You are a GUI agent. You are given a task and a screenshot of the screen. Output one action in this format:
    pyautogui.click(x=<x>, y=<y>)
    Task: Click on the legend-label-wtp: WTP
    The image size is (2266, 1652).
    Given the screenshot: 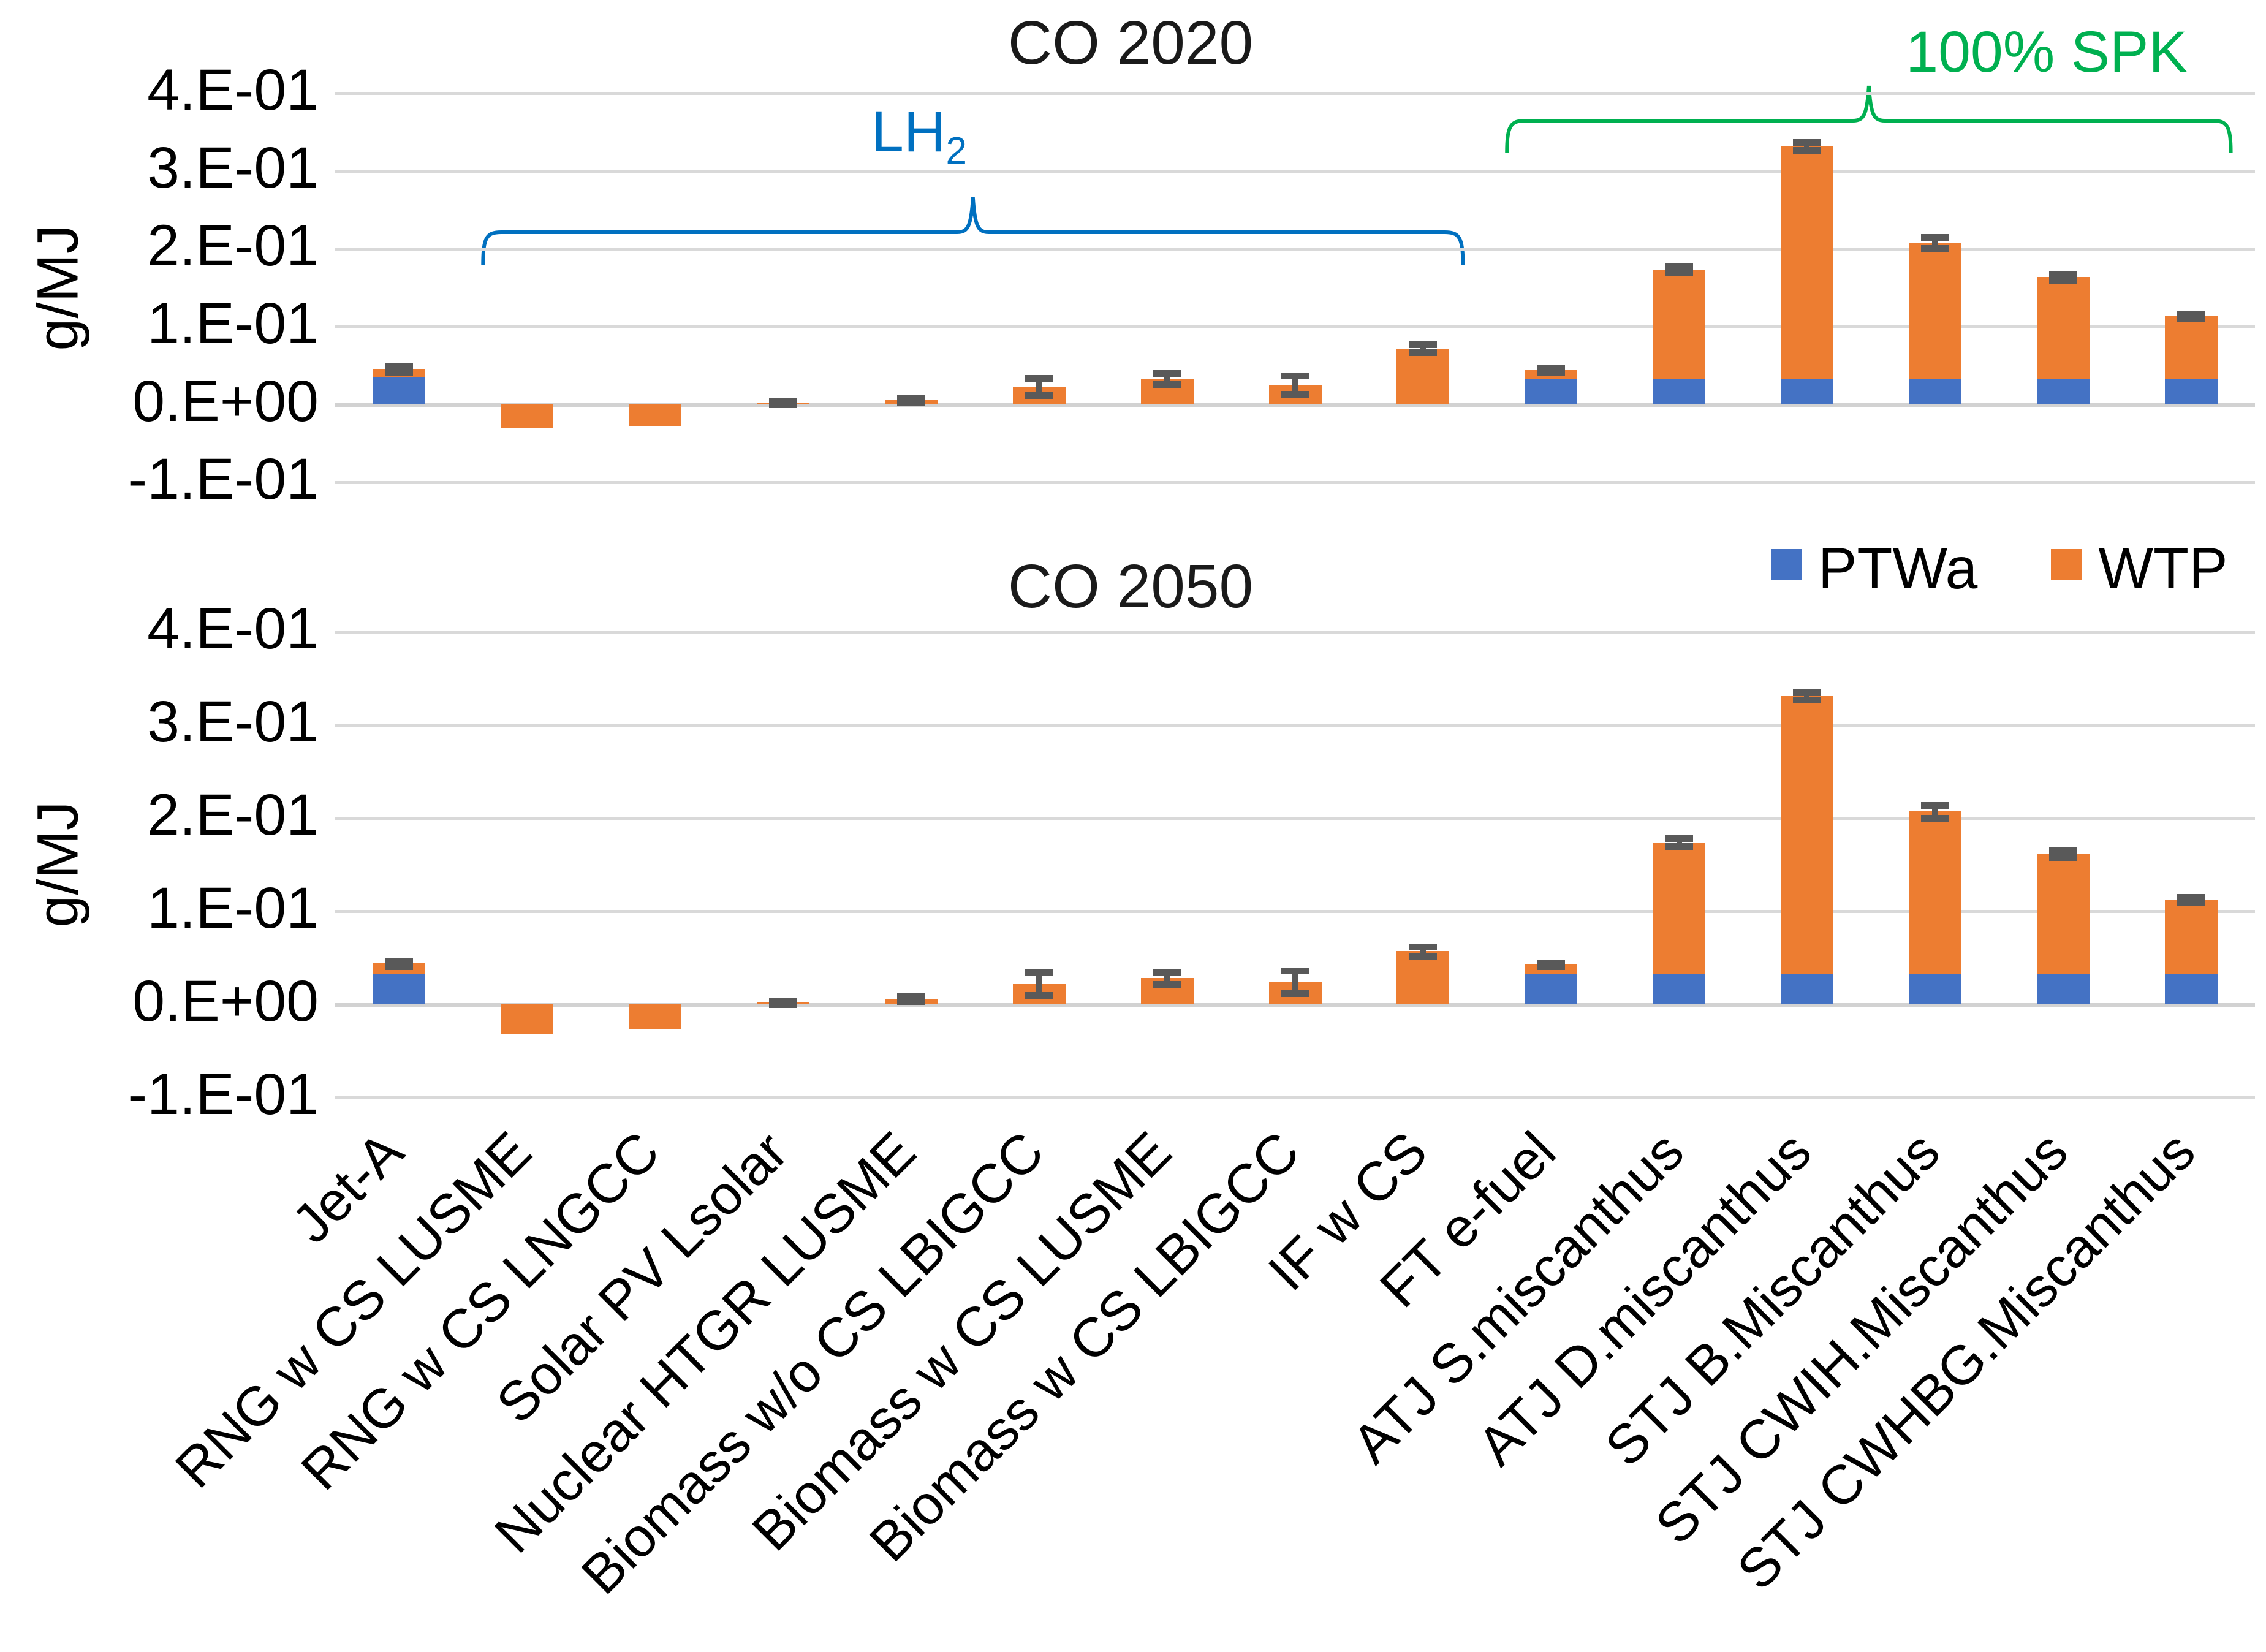 What is the action you would take?
    pyautogui.click(x=2163, y=569)
    